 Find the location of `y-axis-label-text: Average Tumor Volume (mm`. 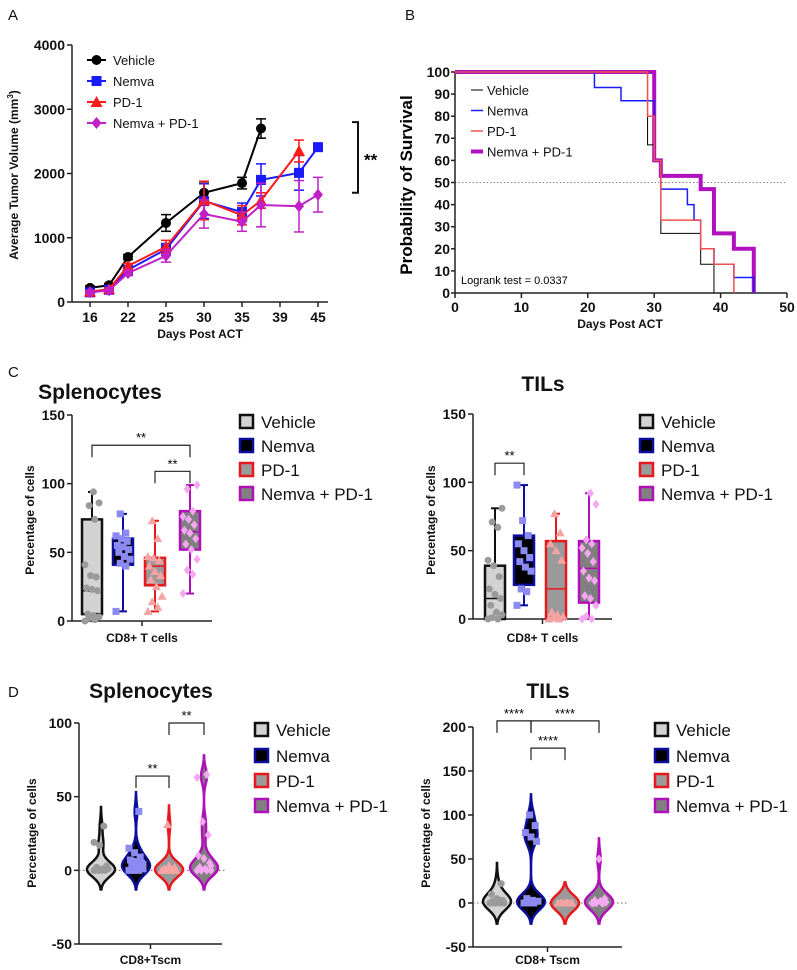

y-axis-label-text: Average Tumor Volume (mm is located at coordinates (14, 179).